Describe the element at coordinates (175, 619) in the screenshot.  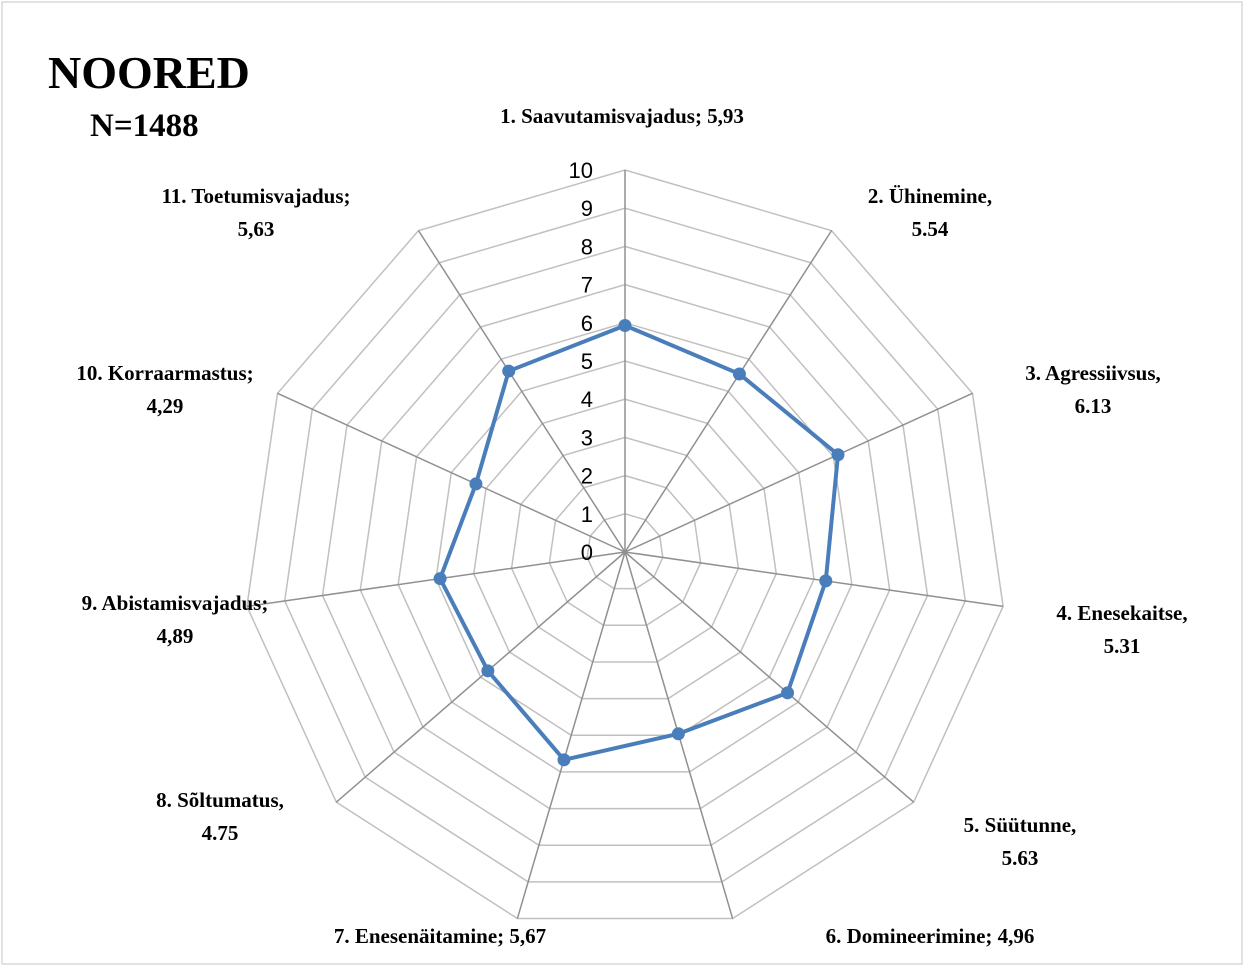
I see `category-label: 9. Abistamisvajadus; 4,89` at that location.